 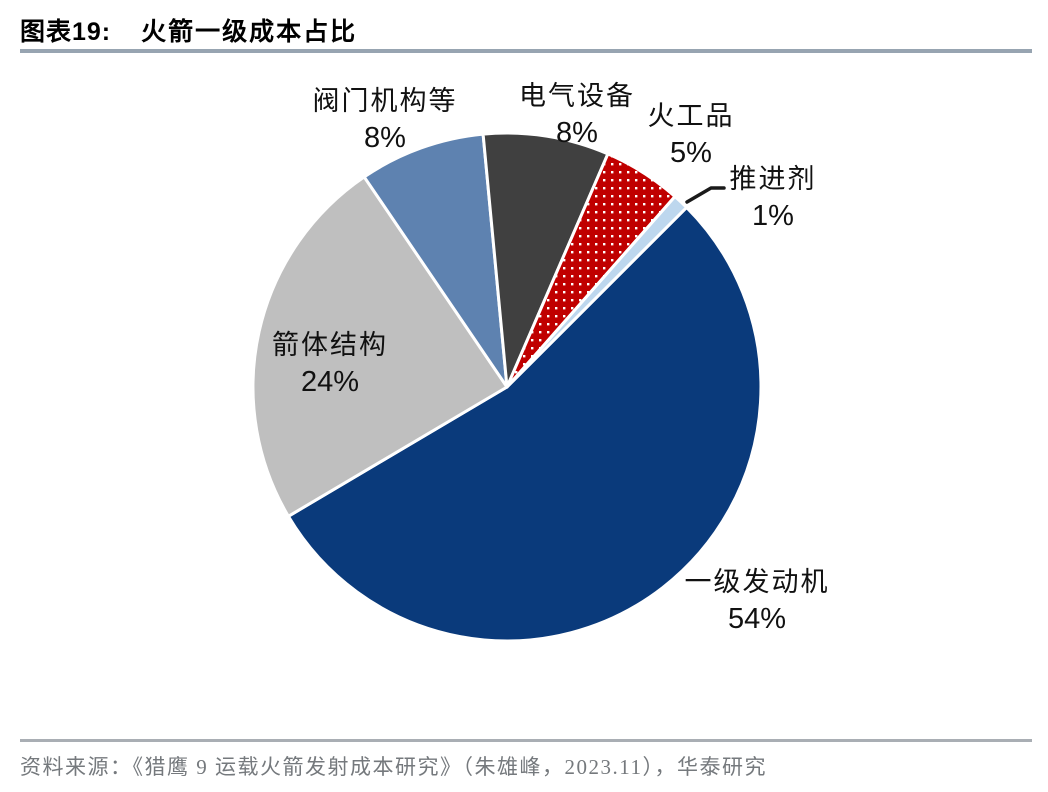 I want to click on slice-label-electrical-equipment: 电气设备 8%, so click(x=577, y=115).